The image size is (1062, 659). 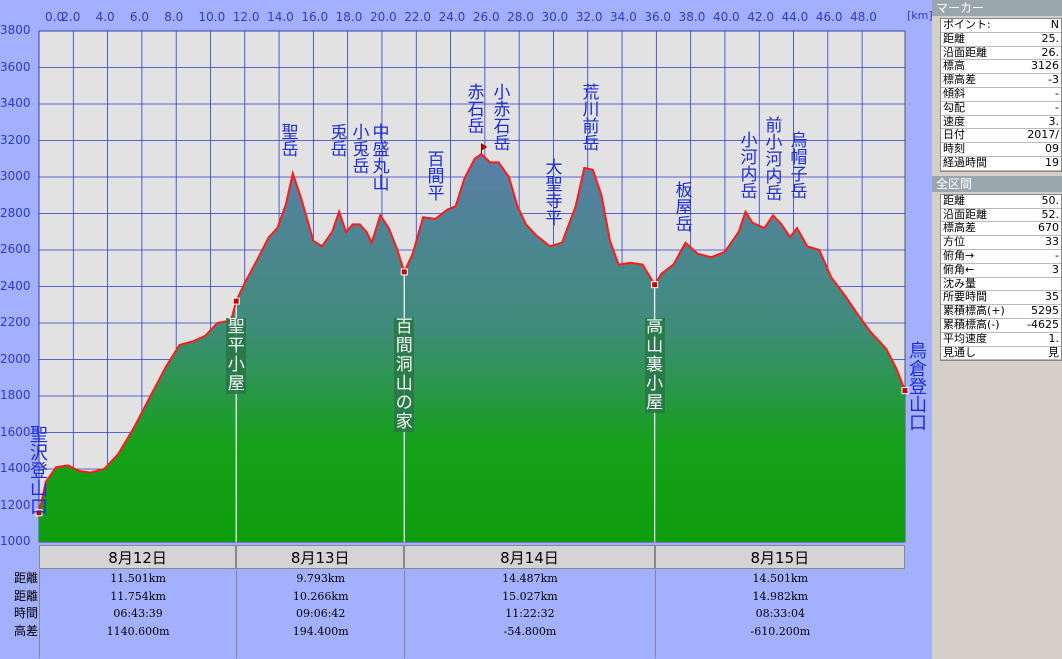 What do you see at coordinates (959, 352) in the screenshot?
I see `sidebar-row-label: 見通し` at bounding box center [959, 352].